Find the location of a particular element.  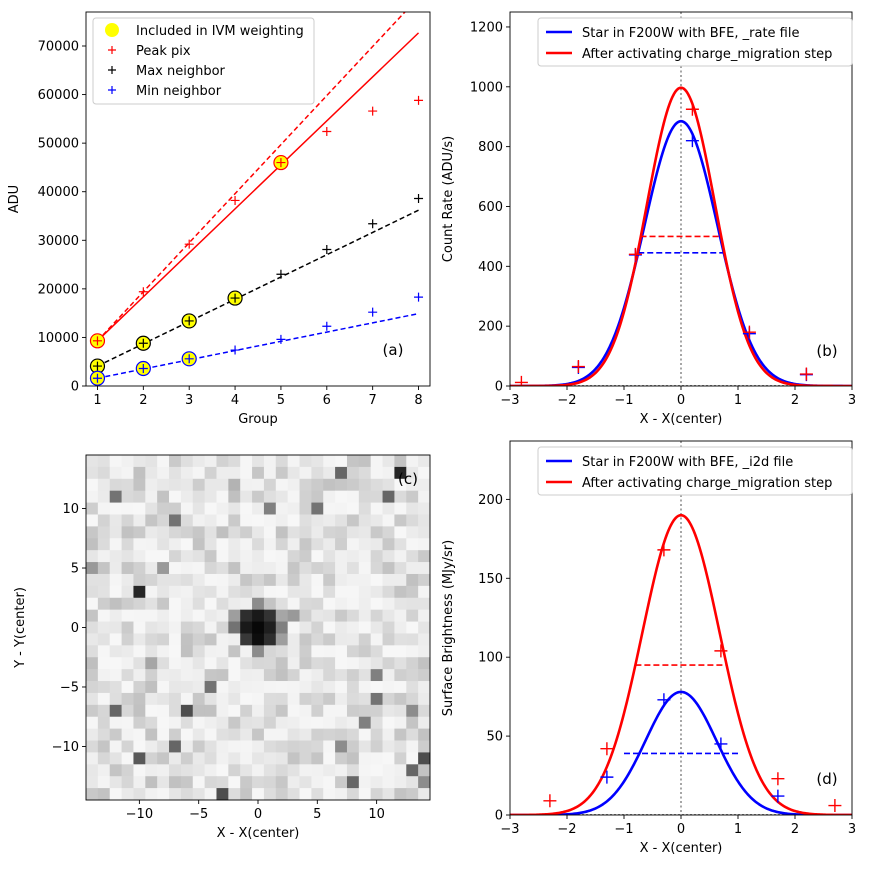

panel-a-xtick-label: 7 is located at coordinates (373, 400).